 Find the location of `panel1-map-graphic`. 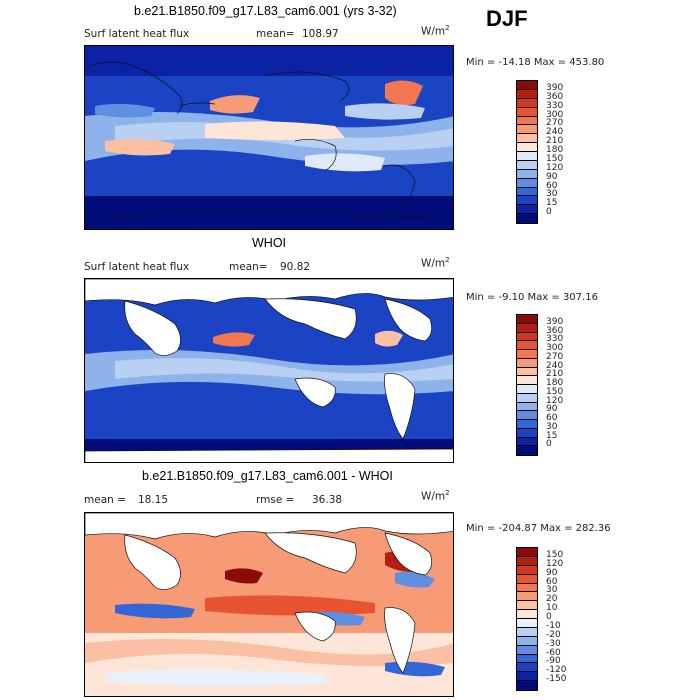

panel1-map-graphic is located at coordinates (269, 137).